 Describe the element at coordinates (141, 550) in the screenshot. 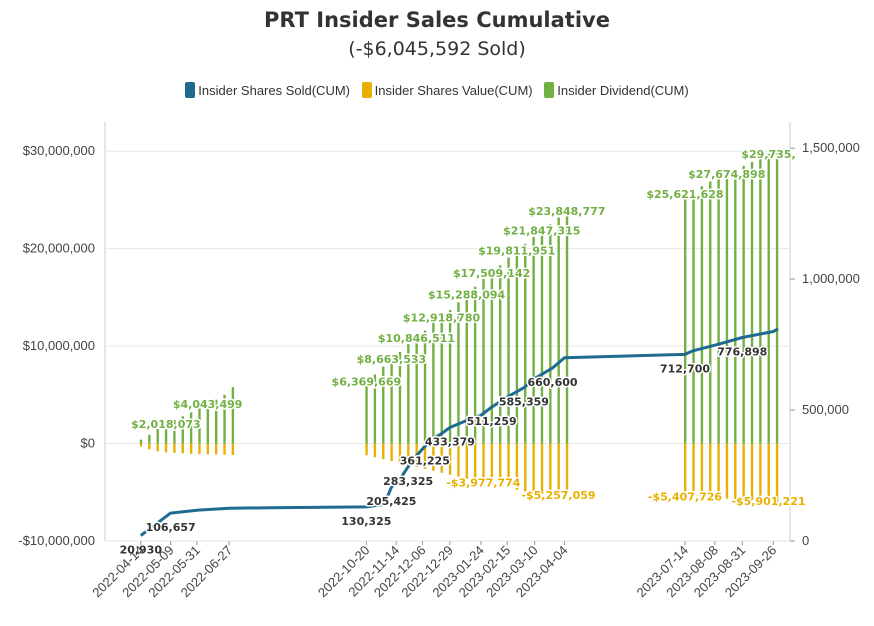

I see `shares-sold-data-label: 20,930` at that location.